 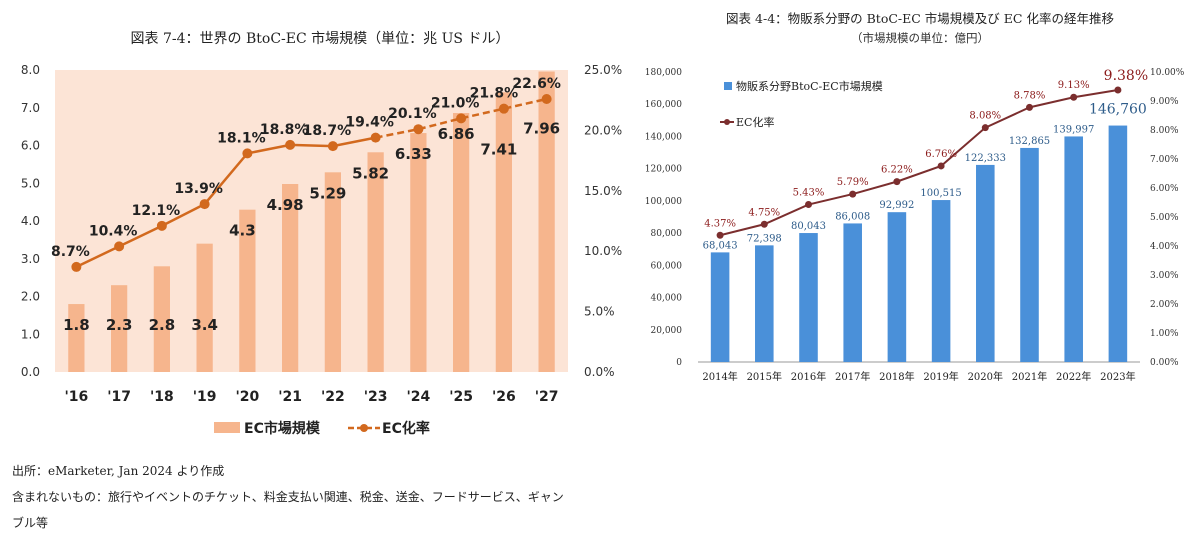 What do you see at coordinates (364, 428) in the screenshot?
I see `legend-line-marker` at bounding box center [364, 428].